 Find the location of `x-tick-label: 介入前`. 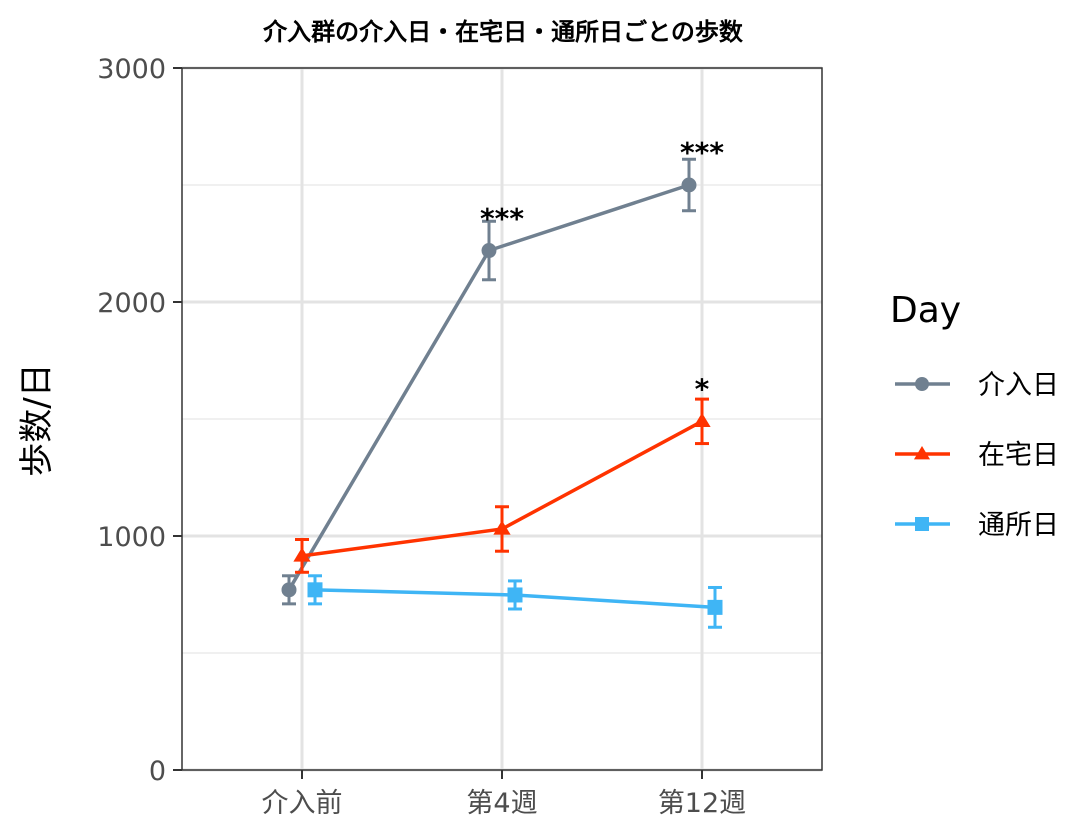

x-tick-label: 介入前 is located at coordinates (302, 803).